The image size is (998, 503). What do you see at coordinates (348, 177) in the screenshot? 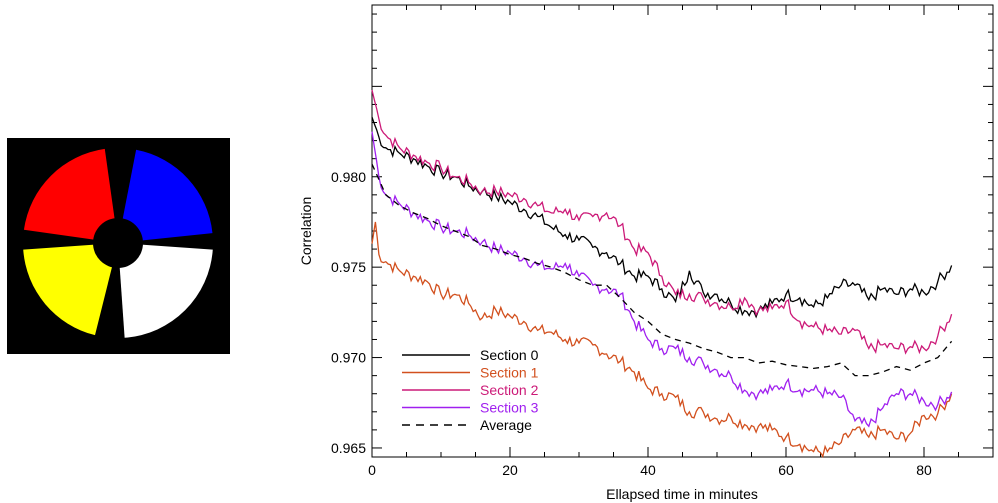
I see `y-tick-label: 0.980` at bounding box center [348, 177].